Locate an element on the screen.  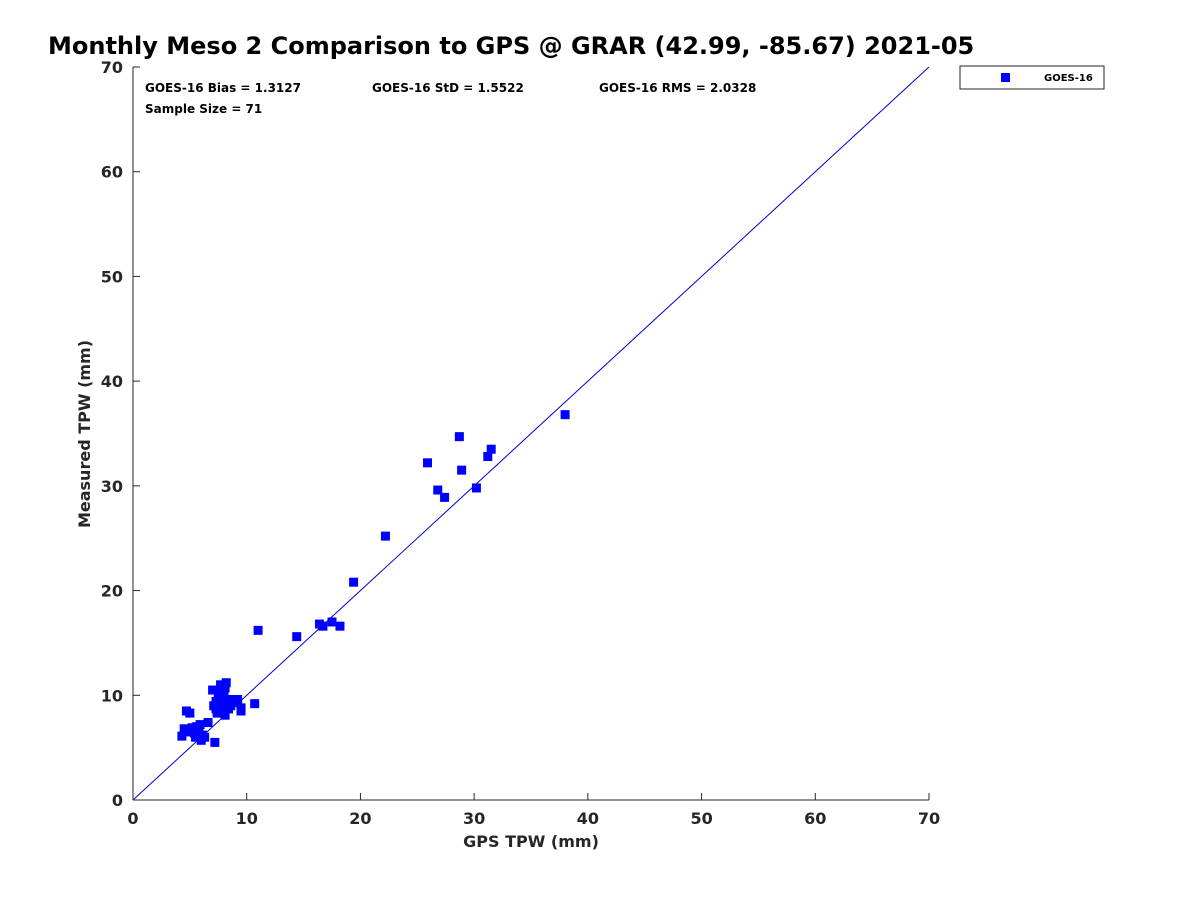
x-axis-ticks: 0 10 20 30 40 50 60 70 is located at coordinates (533, 810).